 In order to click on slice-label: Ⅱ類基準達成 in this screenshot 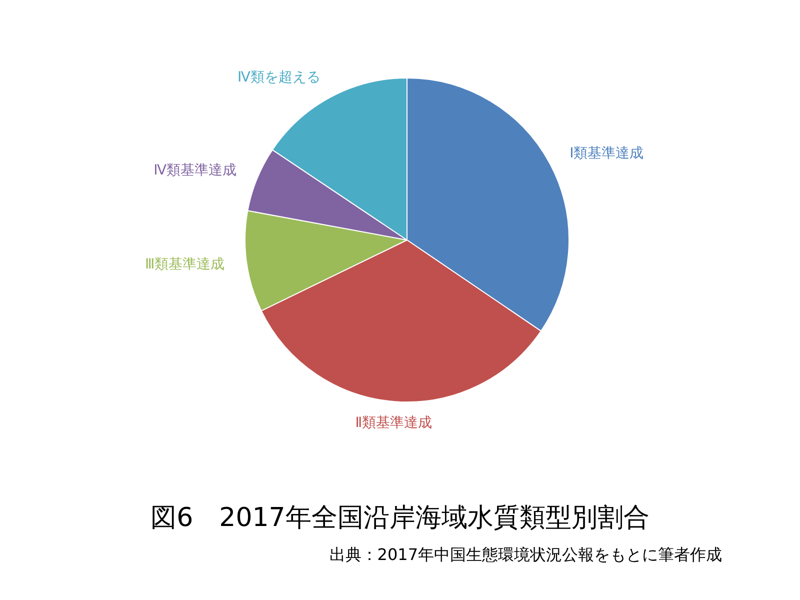, I will do `click(393, 423)`.